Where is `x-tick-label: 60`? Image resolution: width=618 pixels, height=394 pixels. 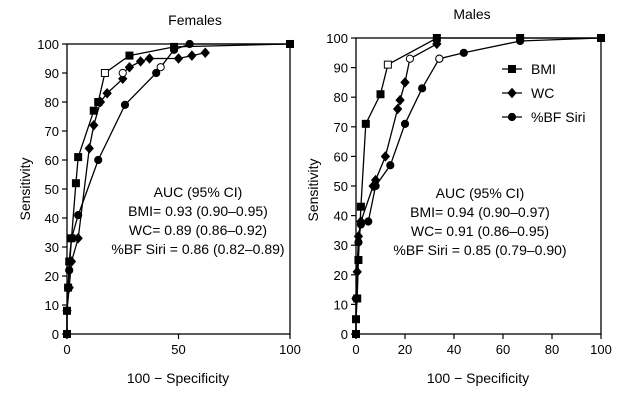 x-tick-label: 60 is located at coordinates (503, 349).